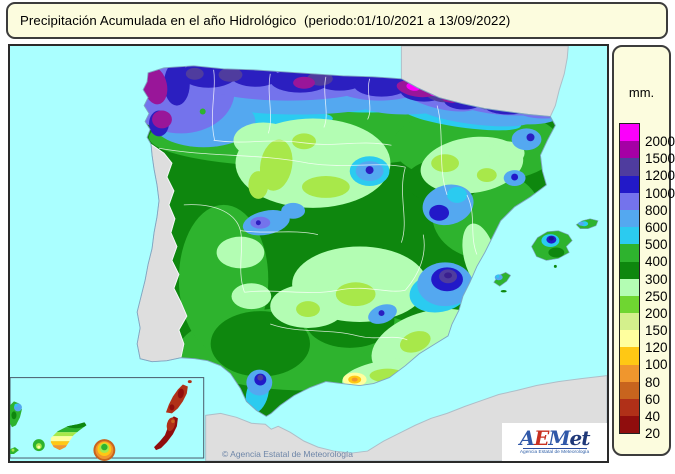 The width and height of the screenshot is (675, 474). Describe the element at coordinates (288, 454) in the screenshot. I see `copyright-text: © Agencia Estatal de Meteorología` at that location.